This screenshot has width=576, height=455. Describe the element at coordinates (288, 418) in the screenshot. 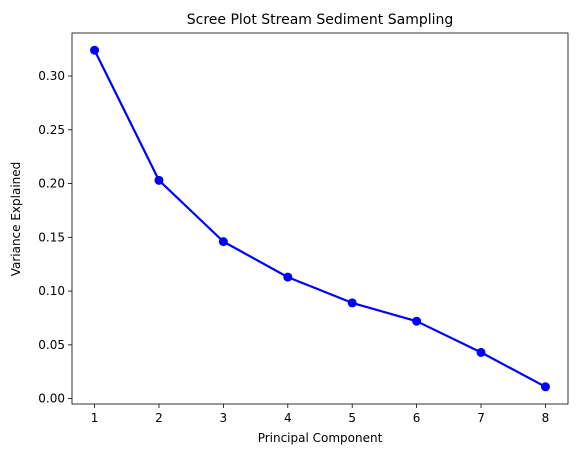

I see `x-tick-label: 4` at that location.